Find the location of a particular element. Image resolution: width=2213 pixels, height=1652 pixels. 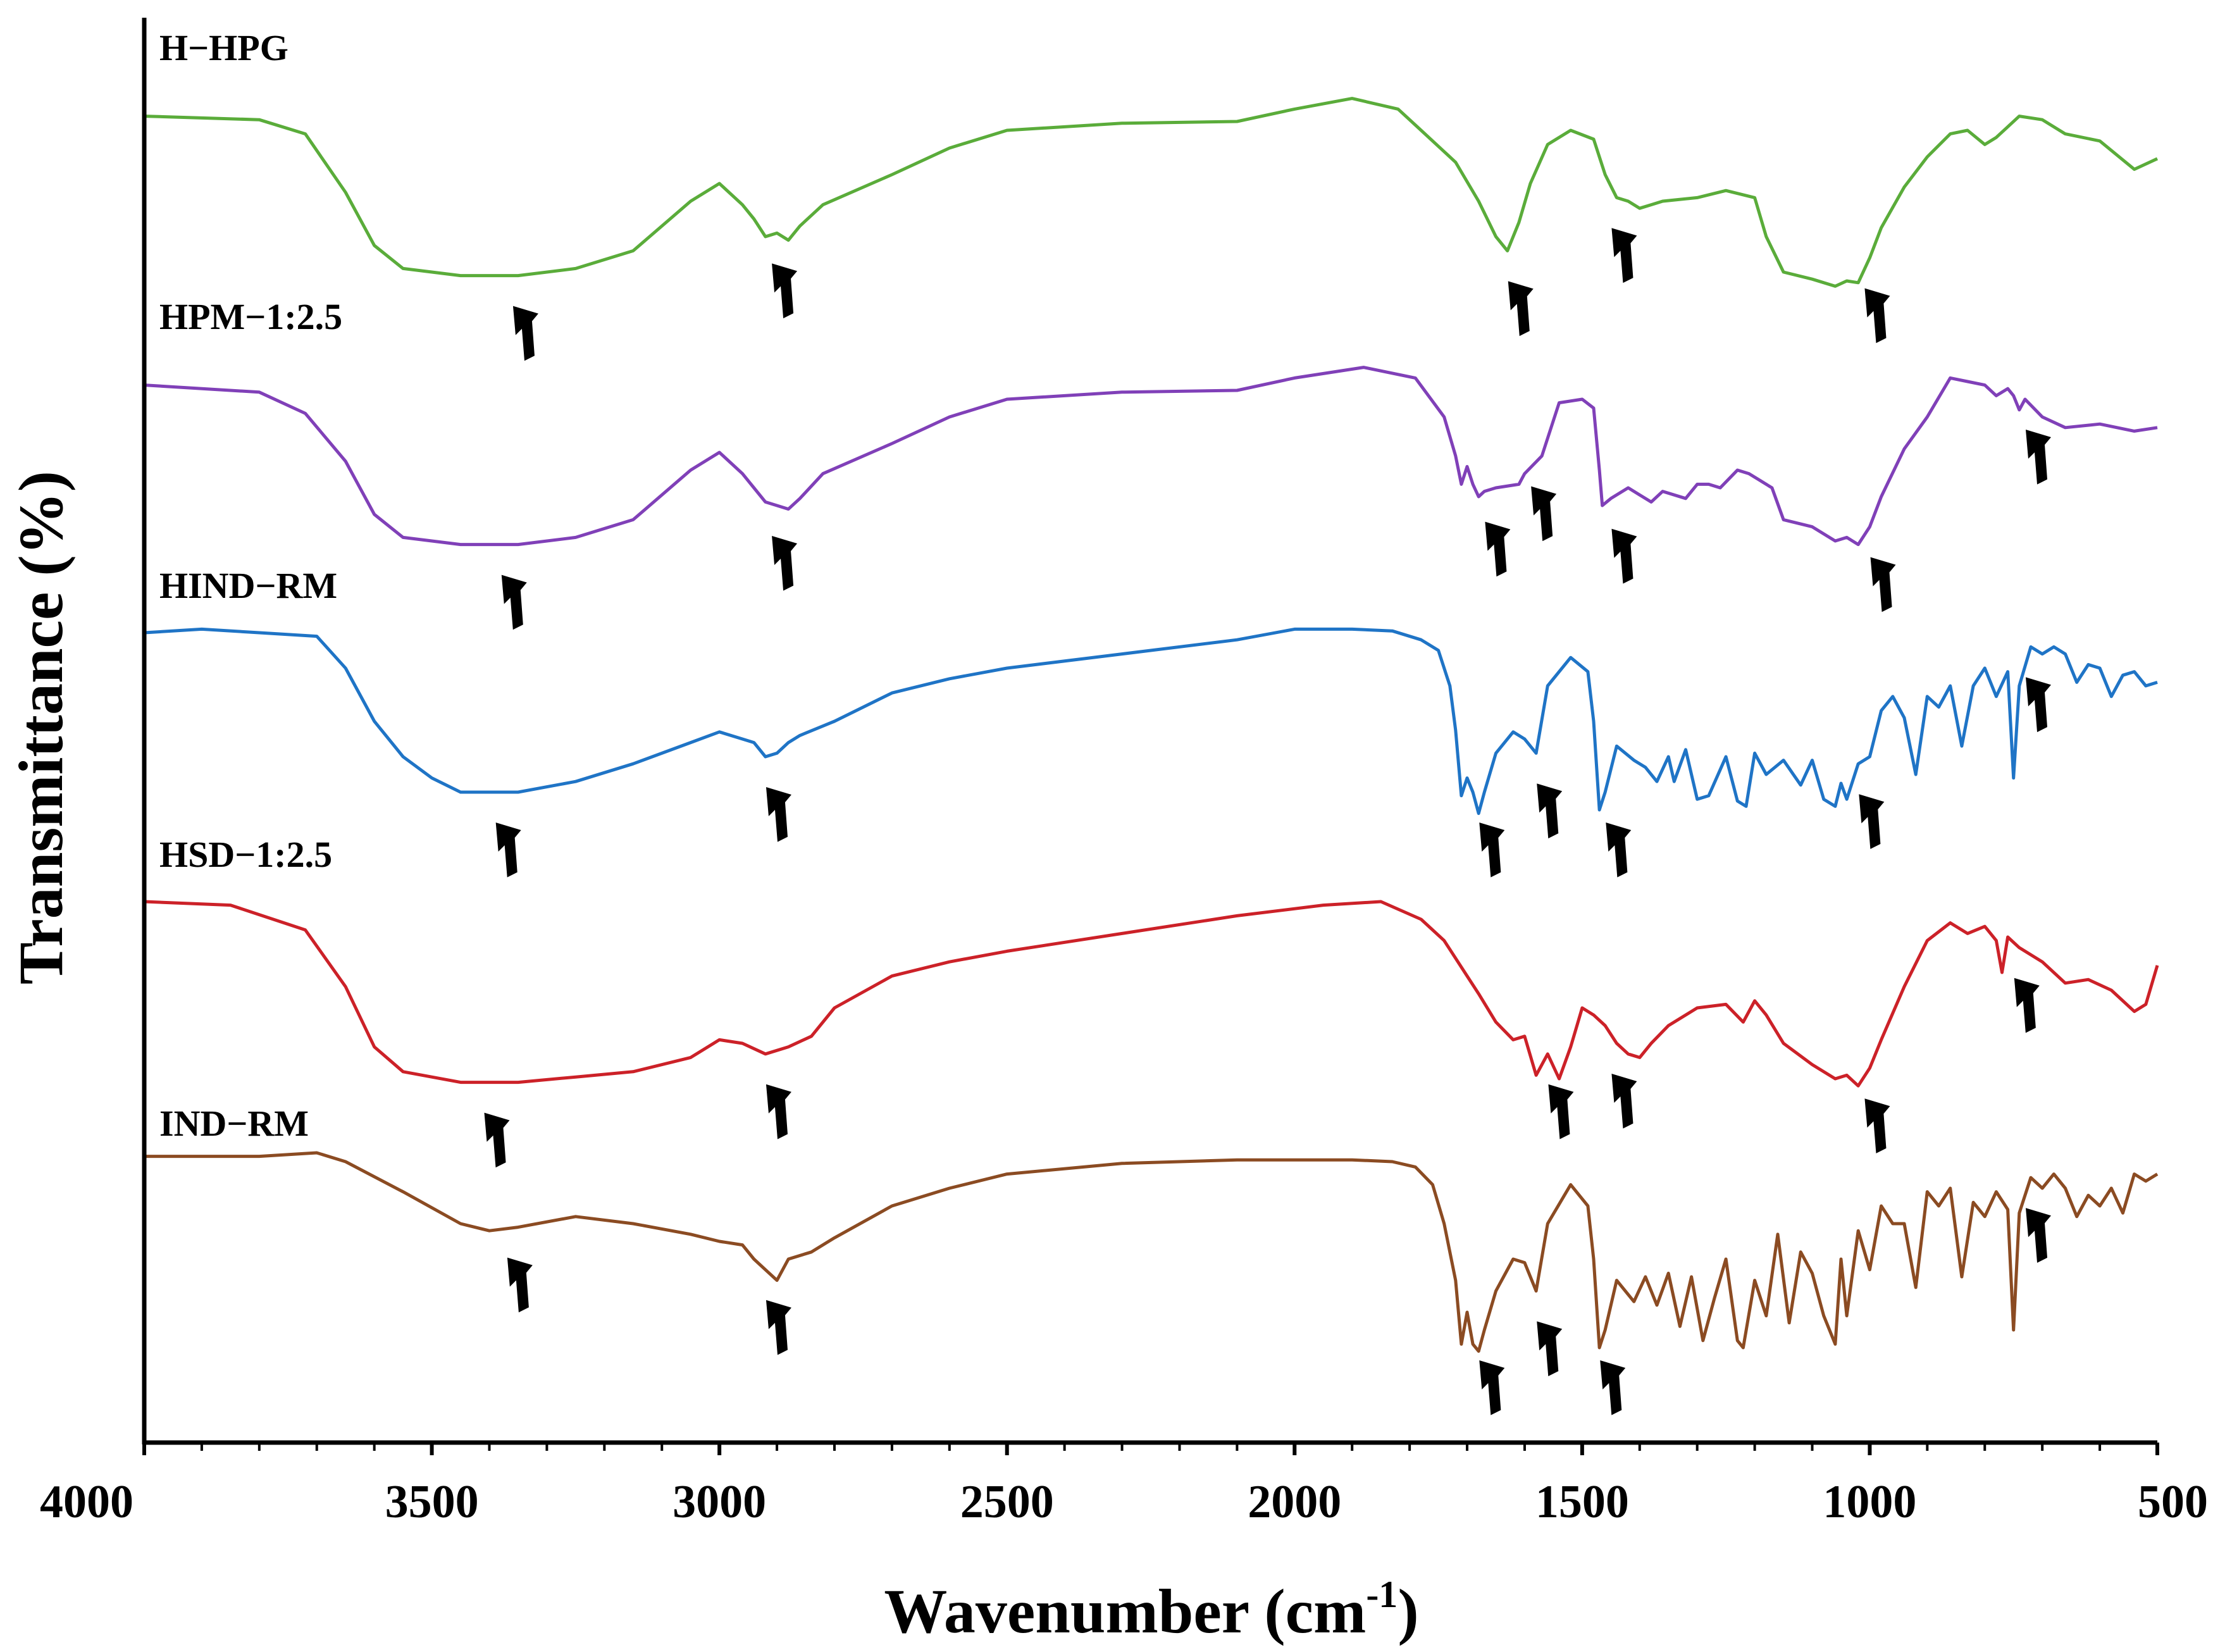

x-ticks: 4000 3500 3000 2500 2000 1500 1000 500 is located at coordinates (1124, 1485).